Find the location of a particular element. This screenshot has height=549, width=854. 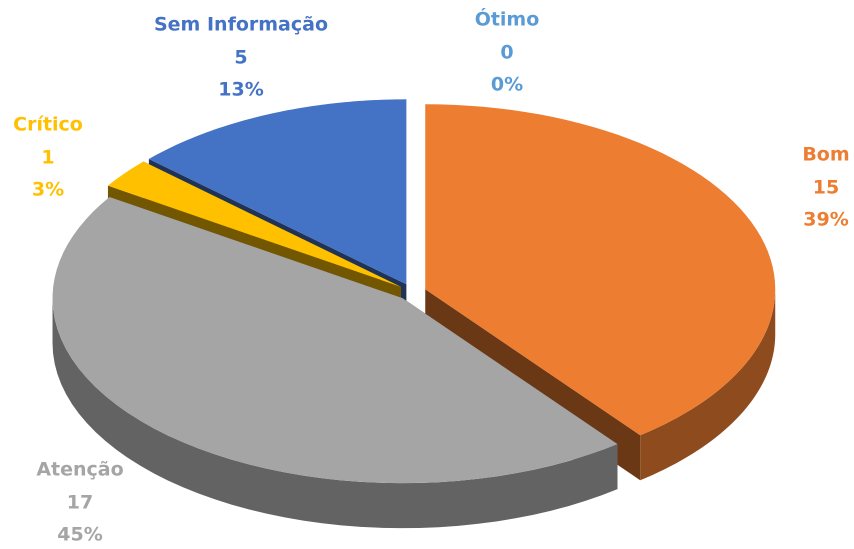

label-percent: 3% is located at coordinates (48, 190).